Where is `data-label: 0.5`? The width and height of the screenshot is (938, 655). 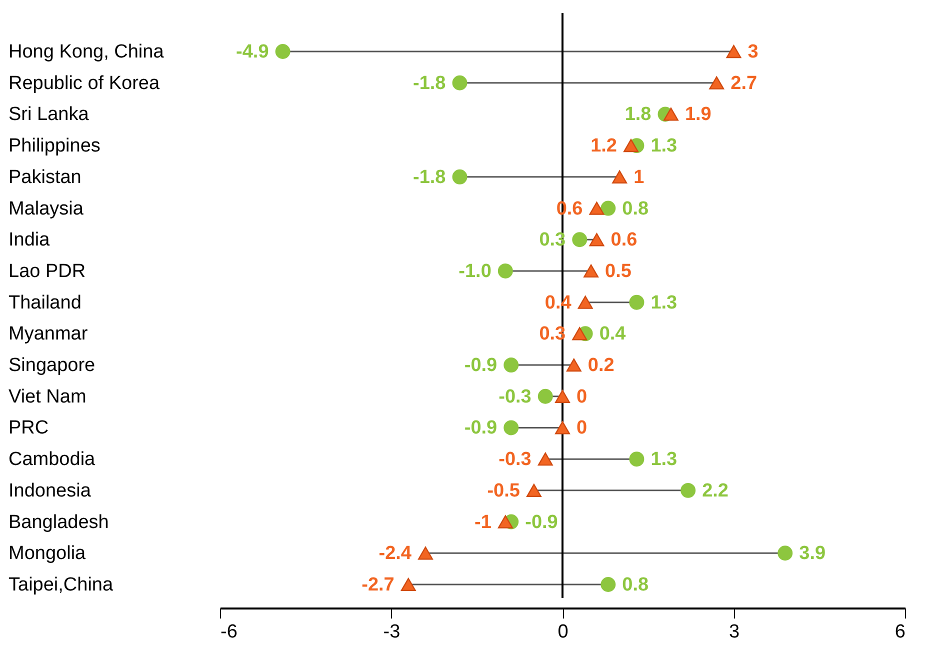 data-label: 0.5 is located at coordinates (618, 271).